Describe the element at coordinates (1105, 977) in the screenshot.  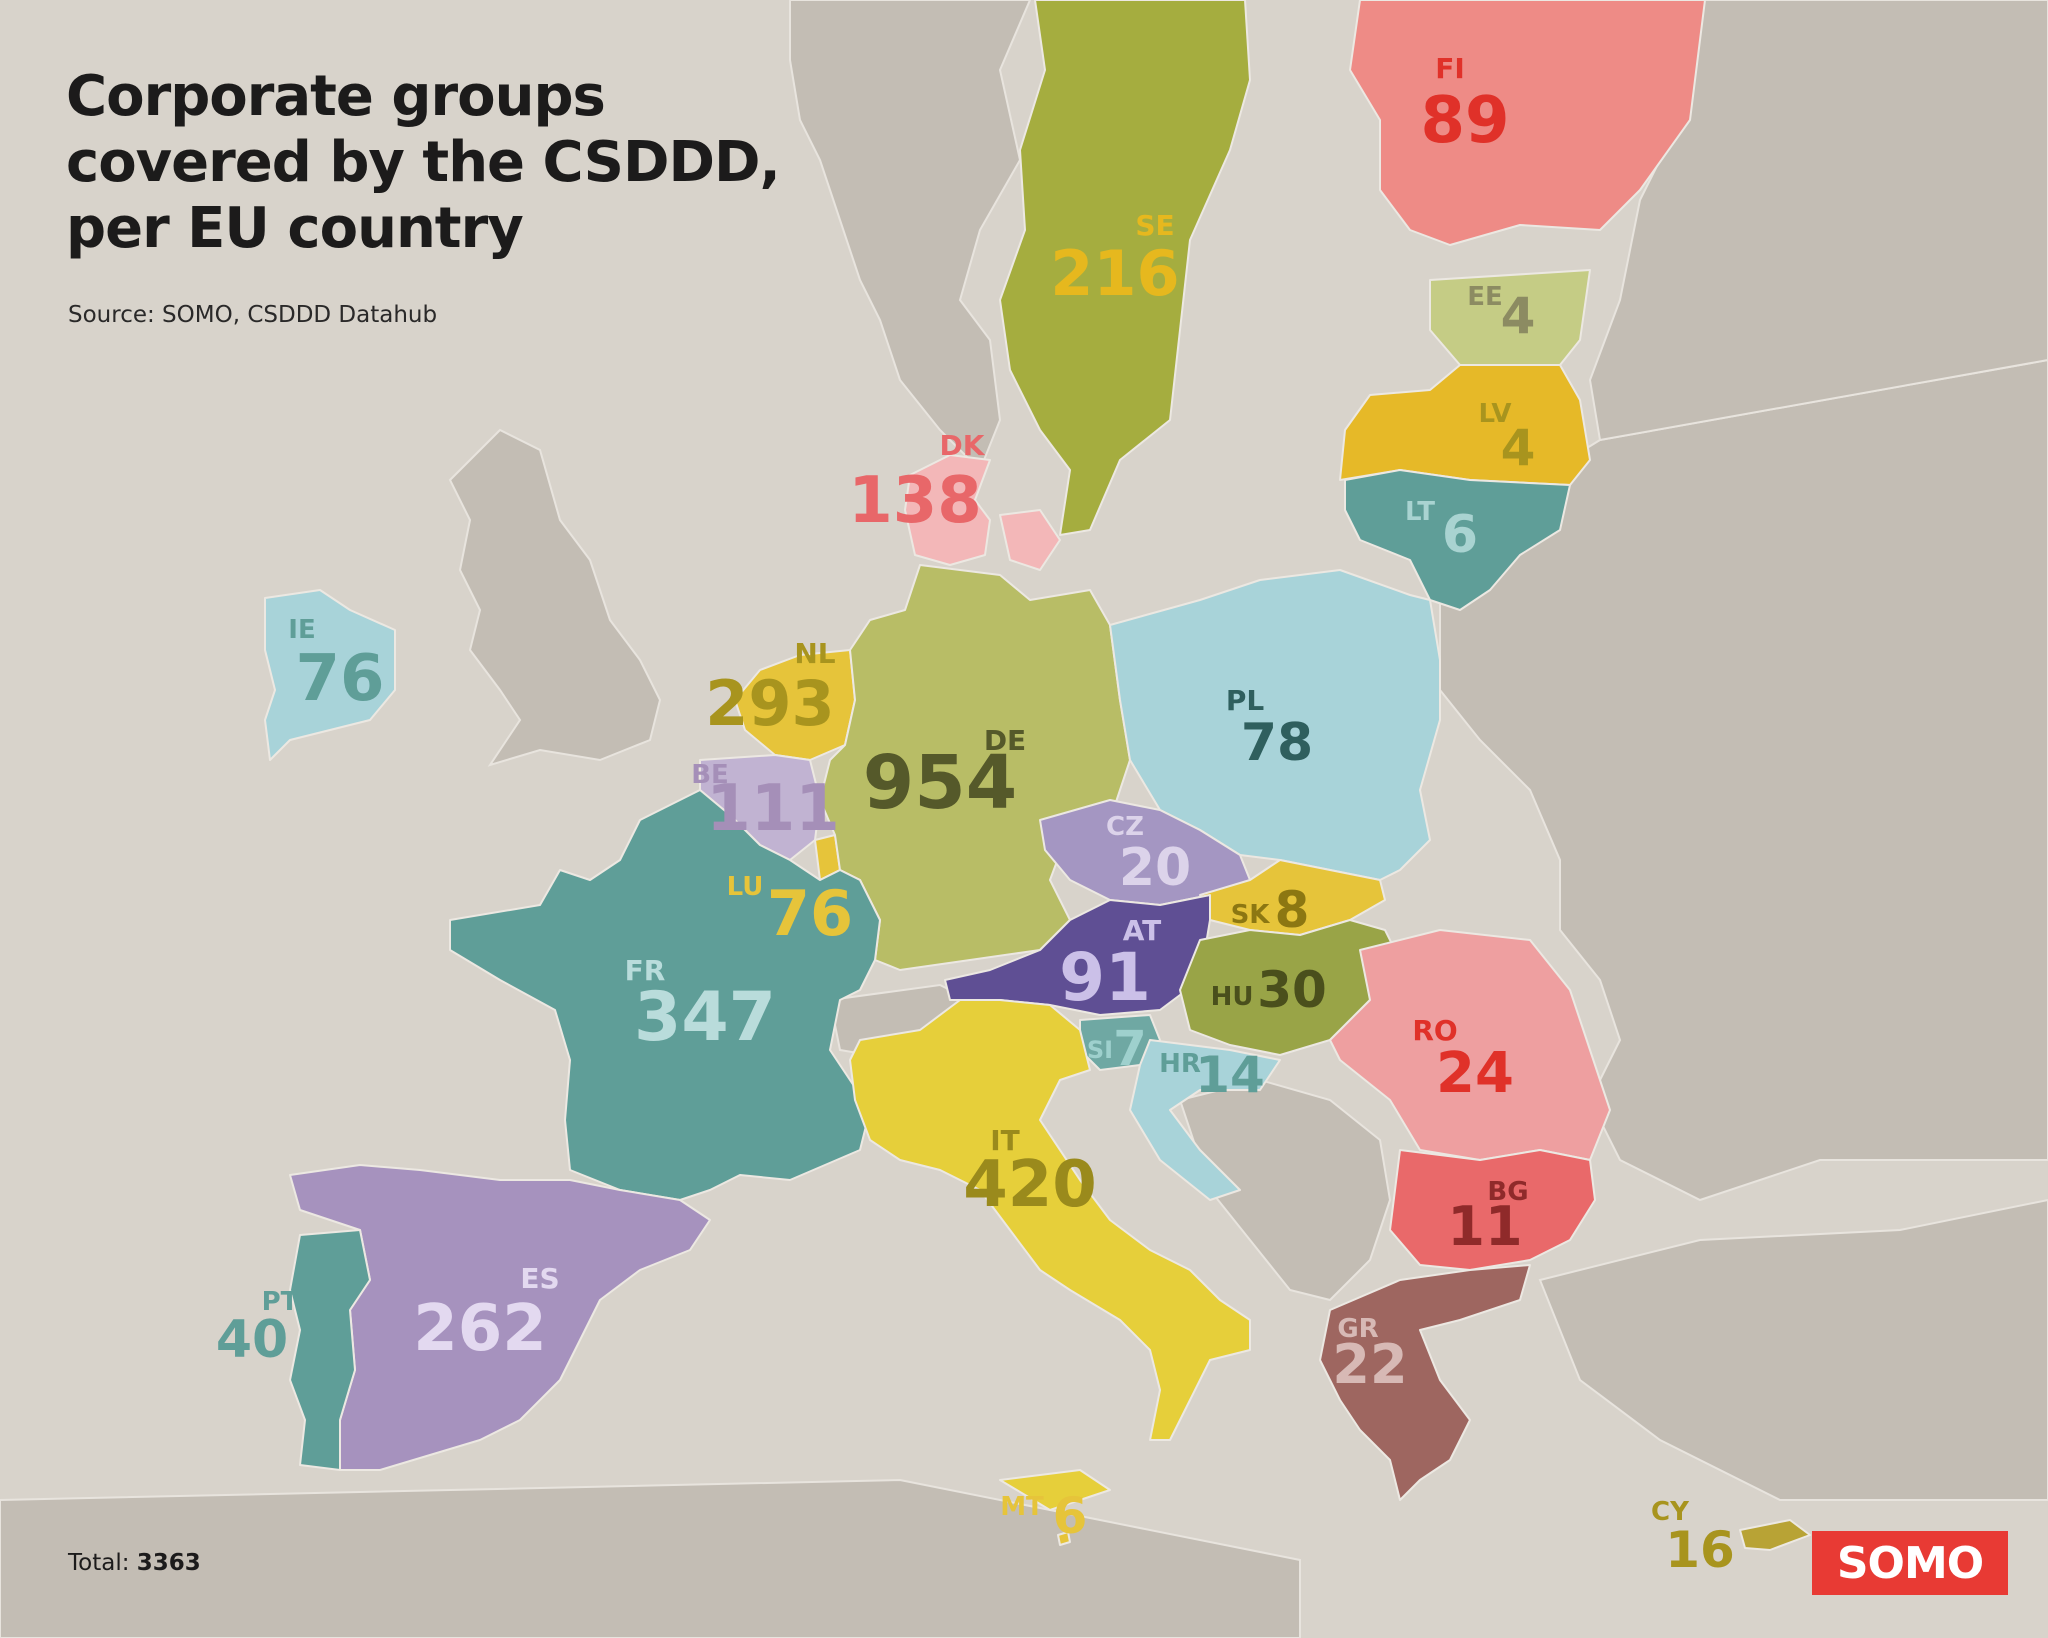
I see `label-value-at: 91` at that location.